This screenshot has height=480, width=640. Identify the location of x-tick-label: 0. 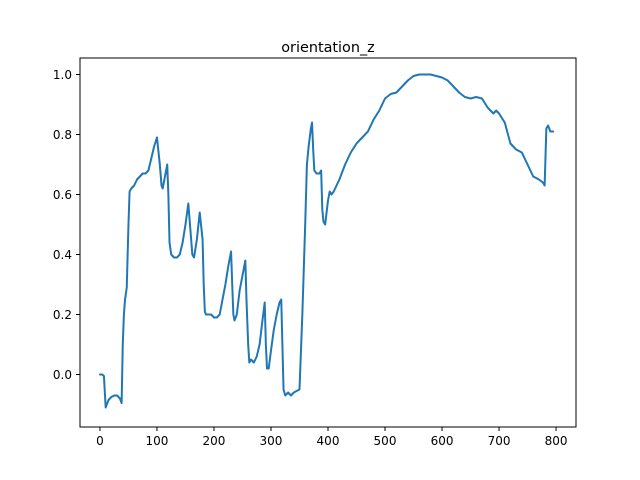
(100, 441).